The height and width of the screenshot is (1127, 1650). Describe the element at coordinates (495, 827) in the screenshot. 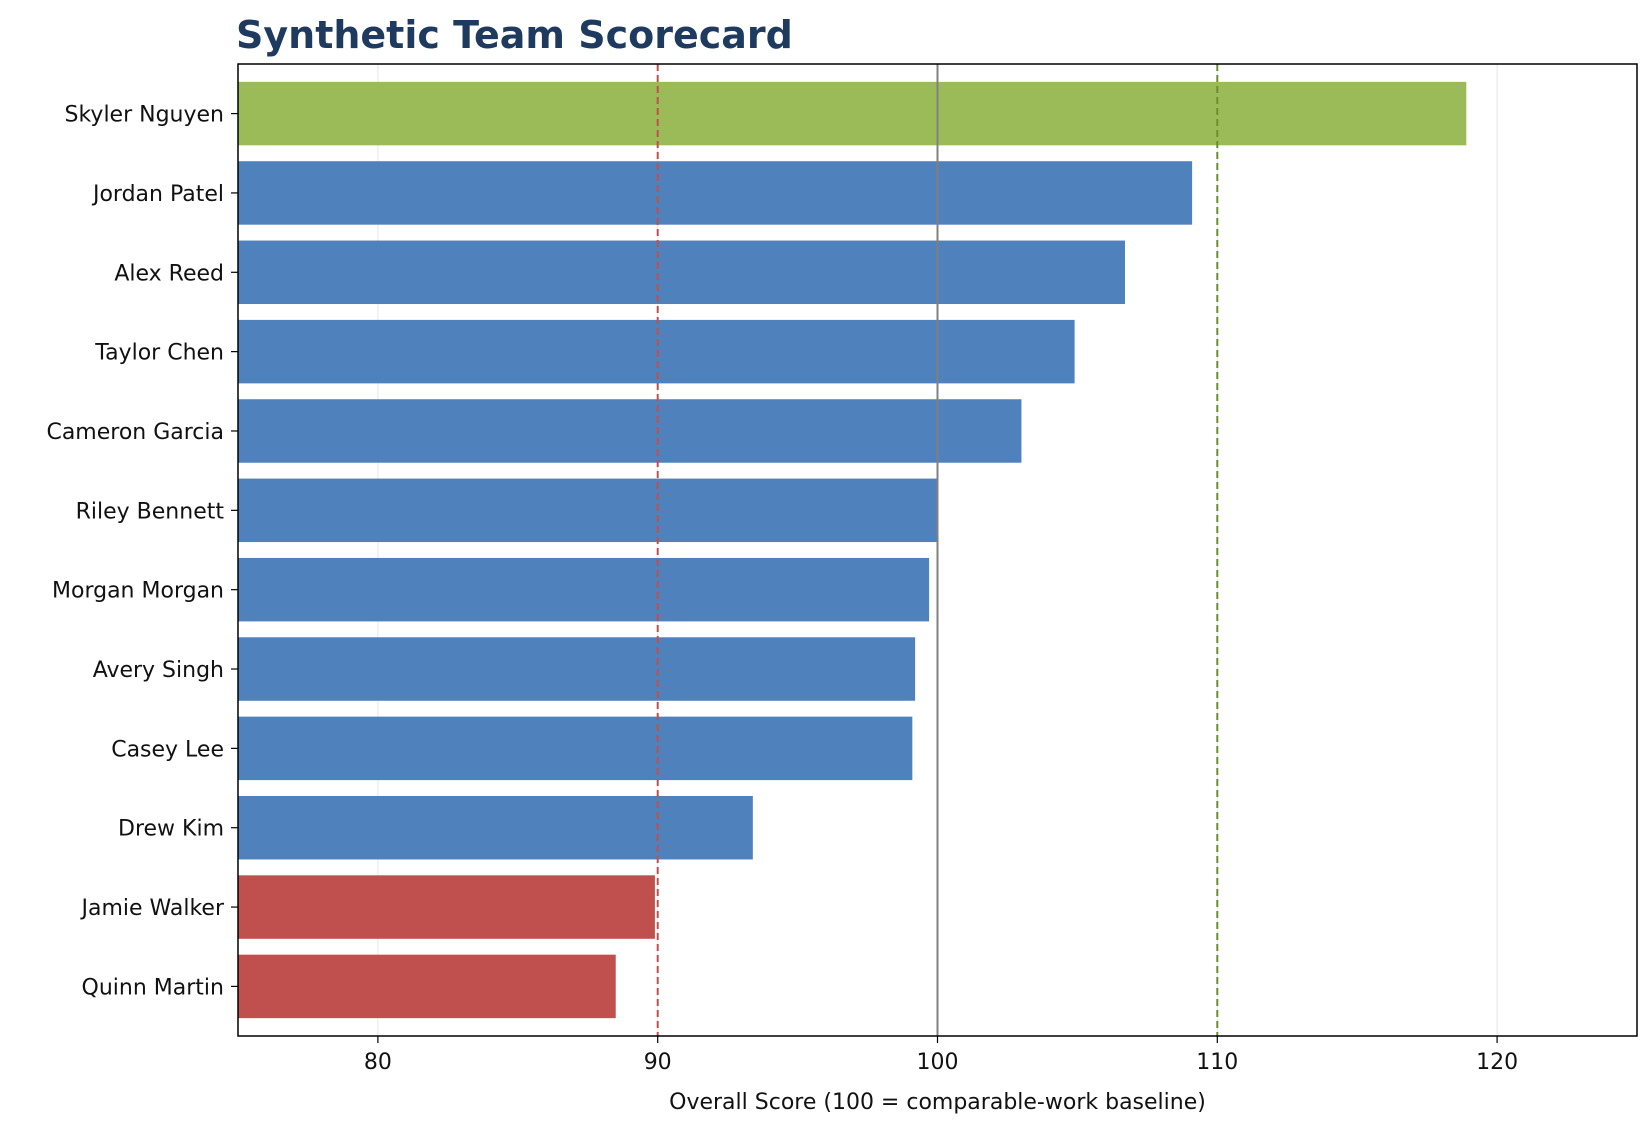

I see `bar-drew-kim` at that location.